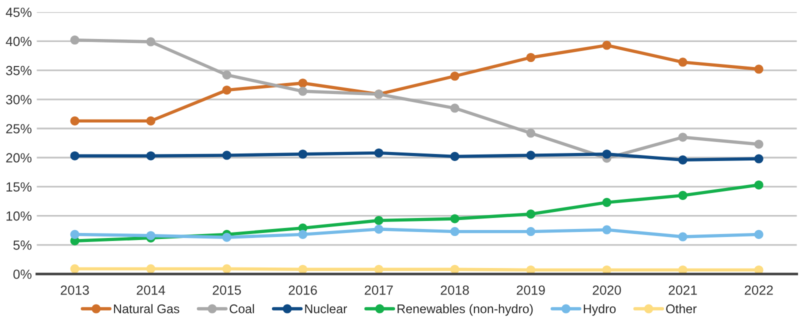  Describe the element at coordinates (454, 290) in the screenshot. I see `x-tick-label: 2018` at that location.